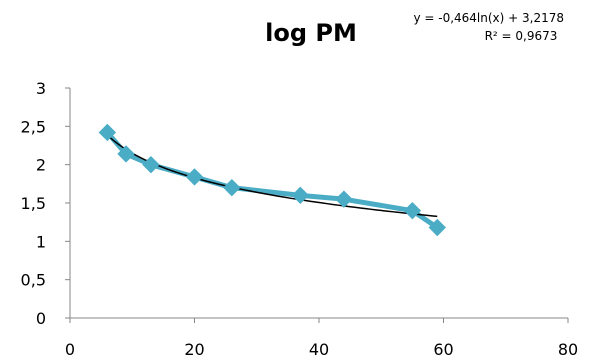  What do you see at coordinates (41, 318) in the screenshot?
I see `y-tick-label: 0` at bounding box center [41, 318].